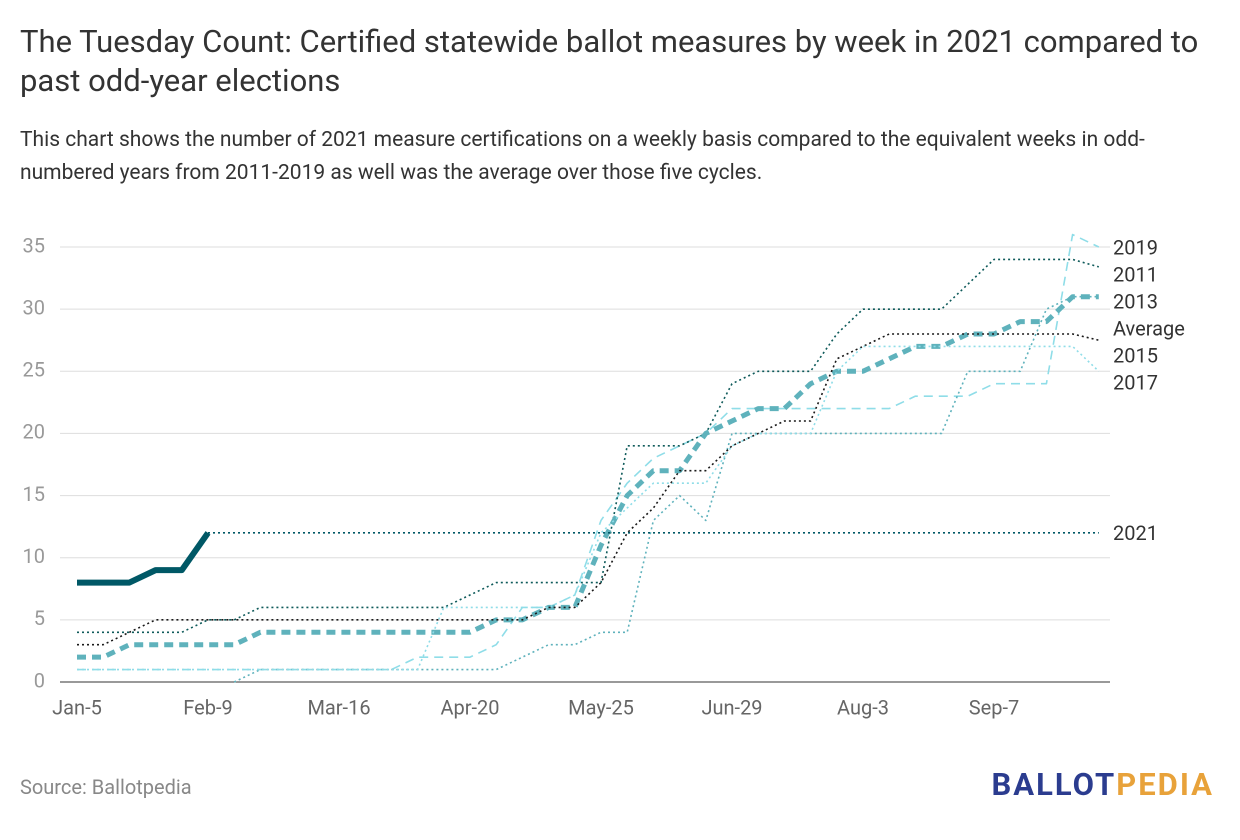 The image size is (1240, 840). What do you see at coordinates (34, 307) in the screenshot?
I see `y-tick-label: 30` at bounding box center [34, 307].